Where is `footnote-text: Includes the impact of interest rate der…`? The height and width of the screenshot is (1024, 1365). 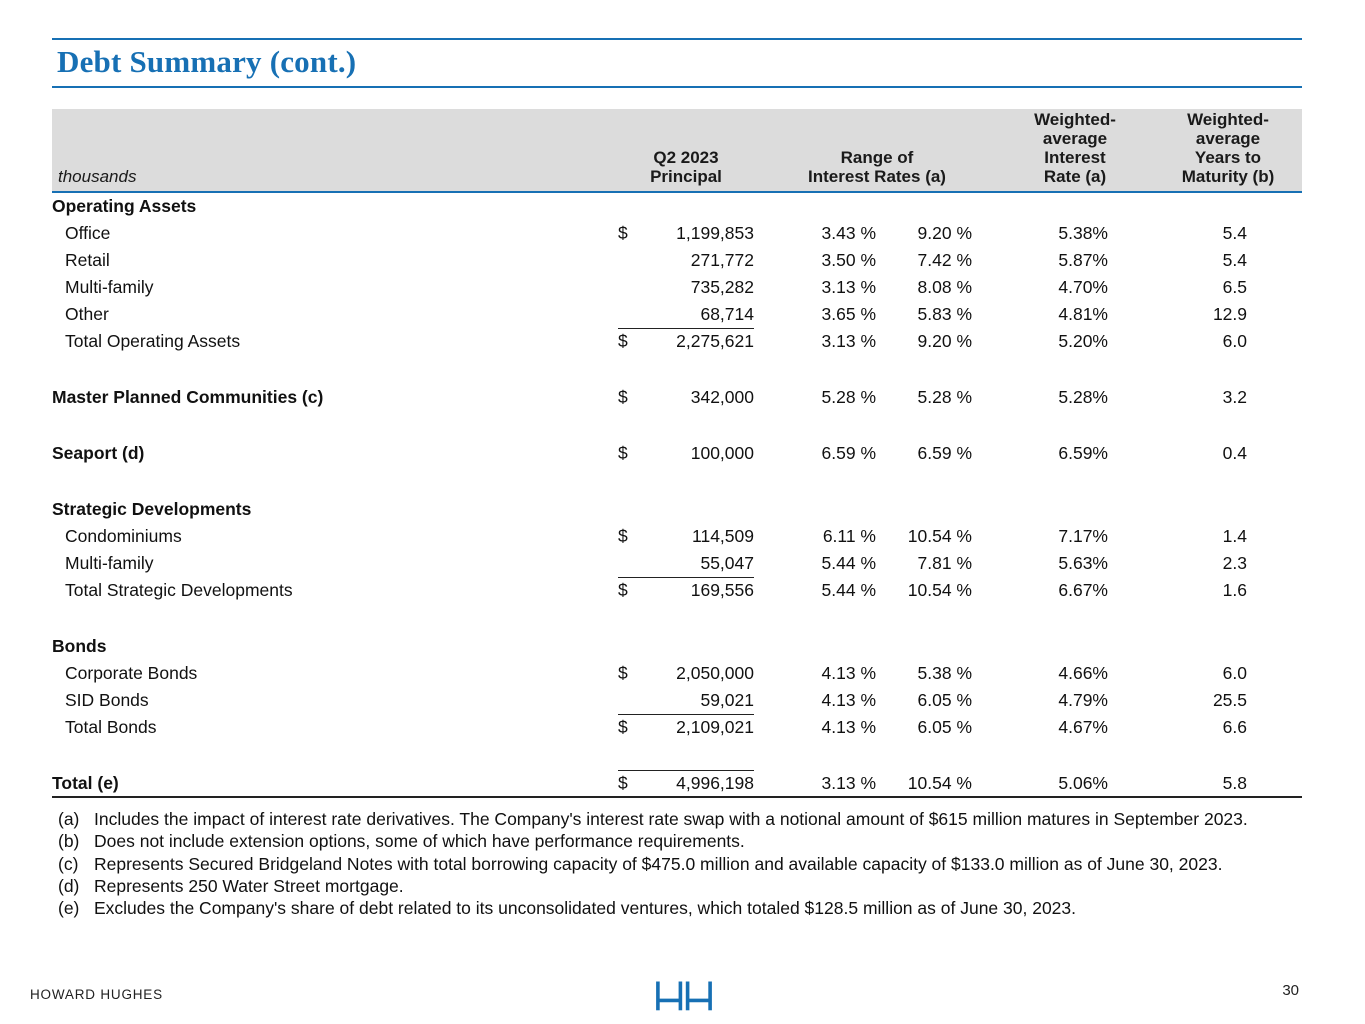 footnote-text: Includes the impact of interest rate der… is located at coordinates (671, 819).